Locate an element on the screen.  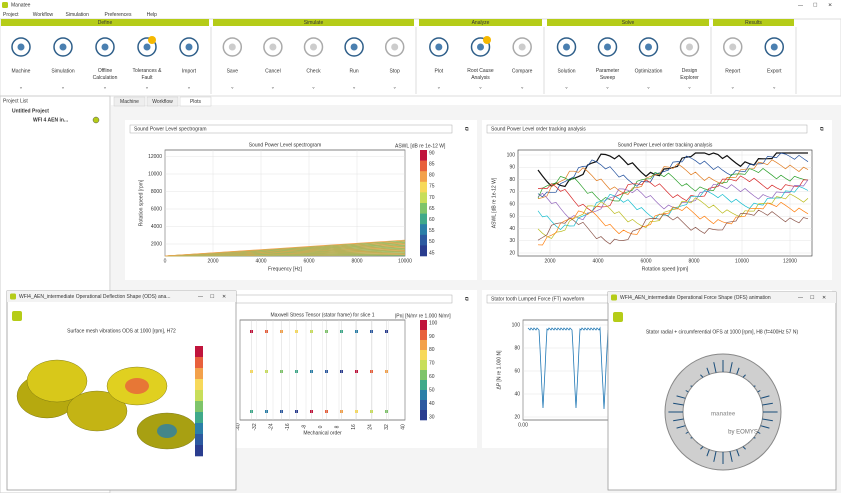
mesh-shape is located at coordinates (97, 411).